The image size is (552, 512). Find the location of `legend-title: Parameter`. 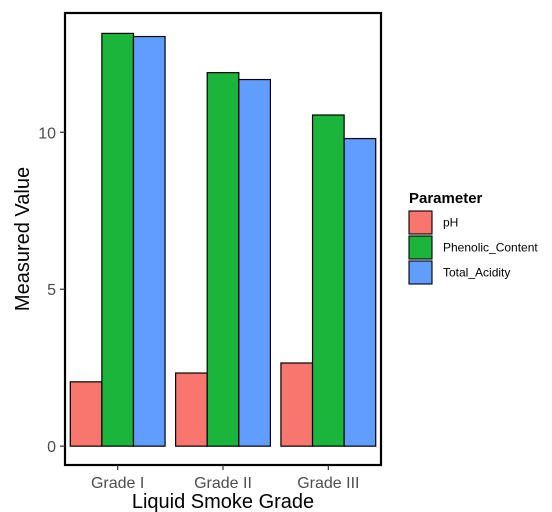

legend-title: Parameter is located at coordinates (446, 198).